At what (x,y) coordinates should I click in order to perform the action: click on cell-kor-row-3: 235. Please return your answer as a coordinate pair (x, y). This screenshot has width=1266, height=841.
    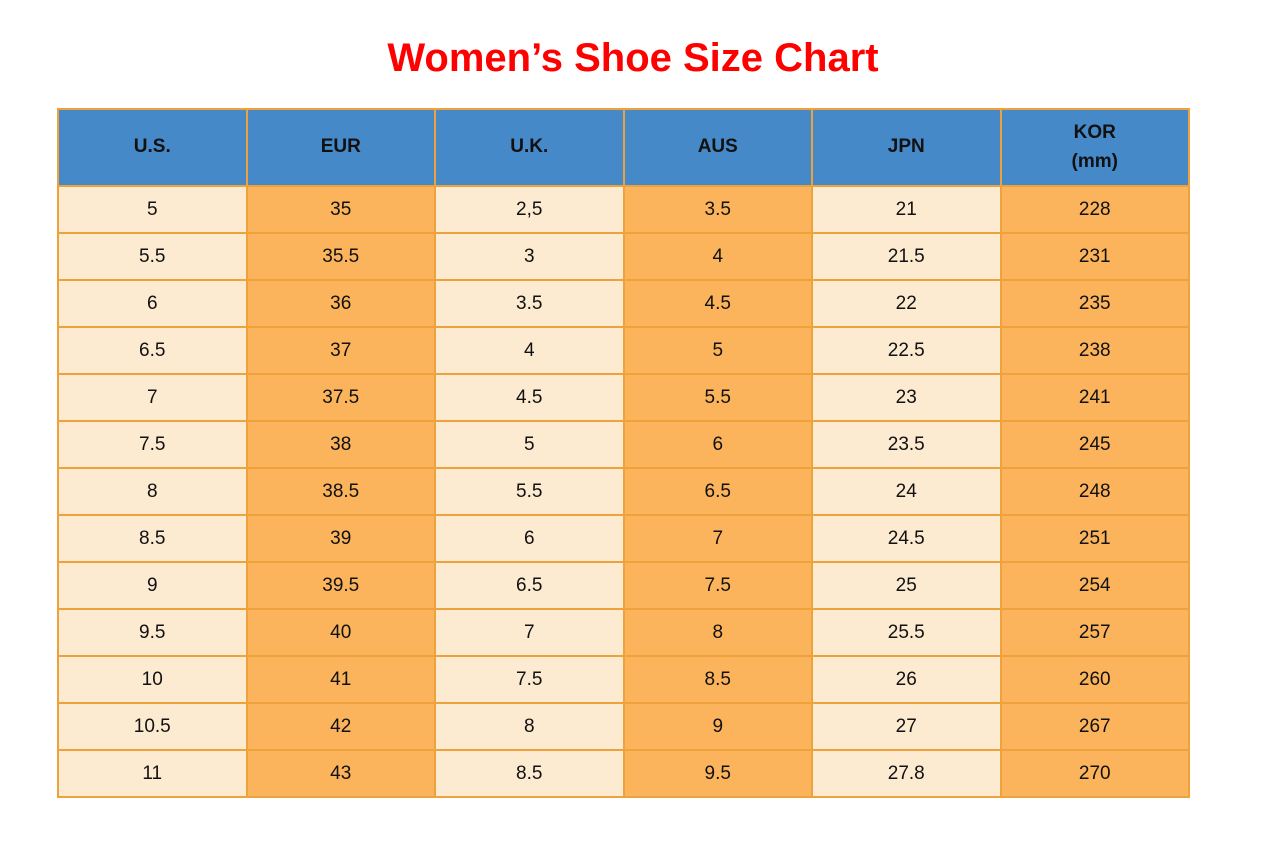
    Looking at the image, I should click on (1094, 303).